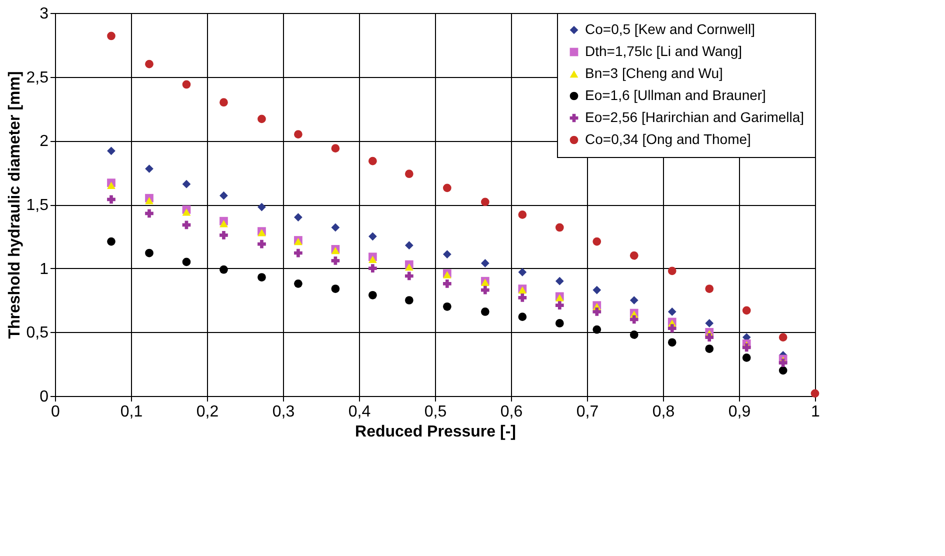 Image resolution: width=945 pixels, height=556 pixels. What do you see at coordinates (131, 412) in the screenshot?
I see `x-tick-label: 0,1` at bounding box center [131, 412].